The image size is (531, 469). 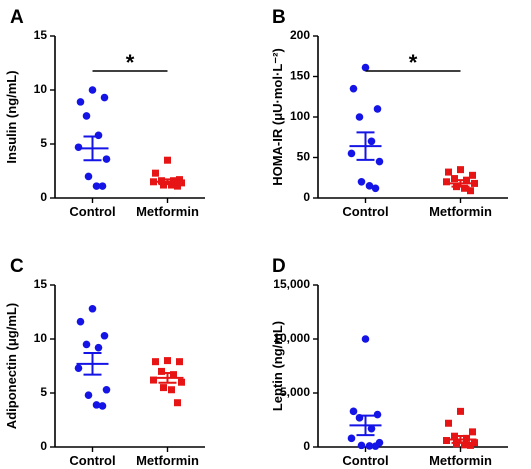 What do you see at coordinates (279, 266) in the screenshot?
I see `panel-label: D` at bounding box center [279, 266].